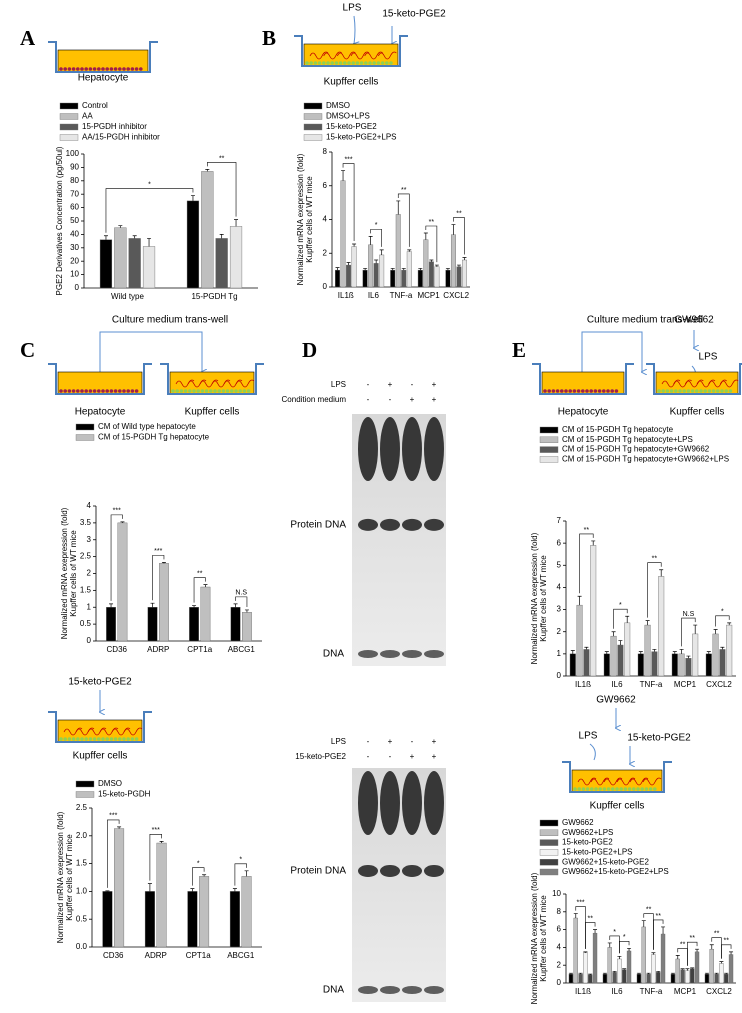 This screenshot has height=1013, width=742. Describe the element at coordinates (338, 105) in the screenshot. I see `legend-label: DMSO` at that location.